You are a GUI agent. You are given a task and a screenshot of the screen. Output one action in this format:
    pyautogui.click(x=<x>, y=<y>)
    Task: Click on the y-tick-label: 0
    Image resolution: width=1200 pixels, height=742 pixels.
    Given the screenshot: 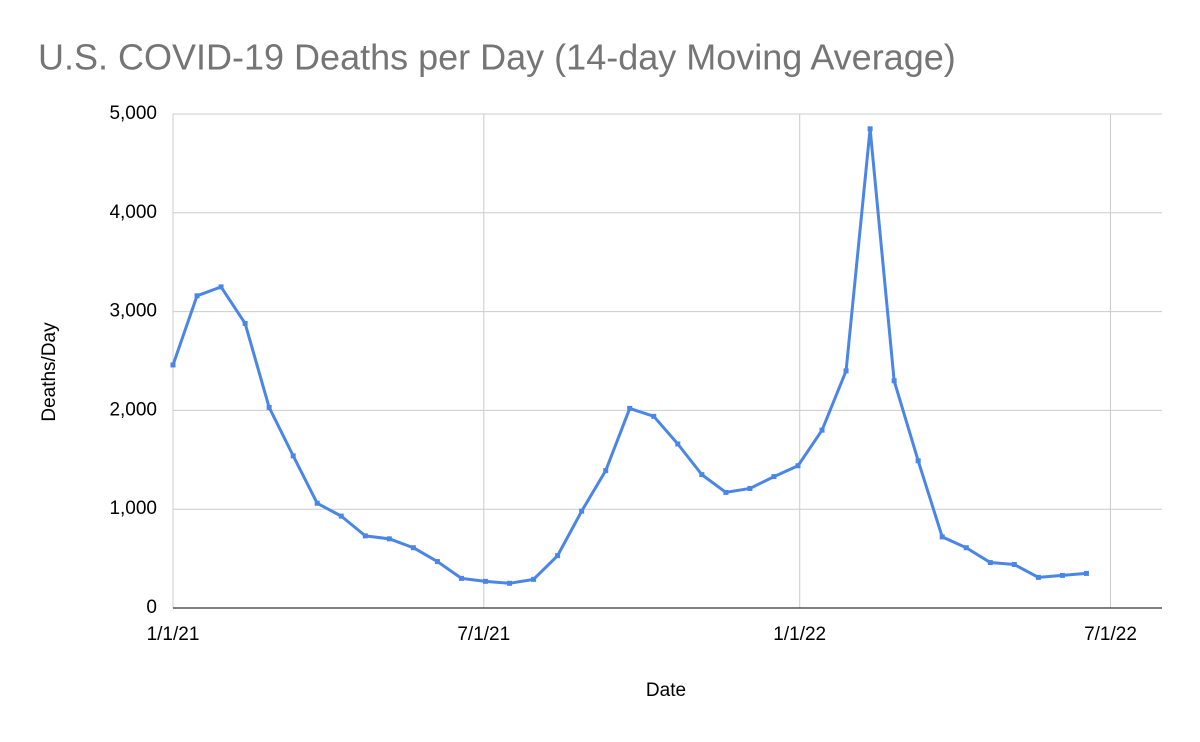 What is the action you would take?
    pyautogui.click(x=151, y=607)
    